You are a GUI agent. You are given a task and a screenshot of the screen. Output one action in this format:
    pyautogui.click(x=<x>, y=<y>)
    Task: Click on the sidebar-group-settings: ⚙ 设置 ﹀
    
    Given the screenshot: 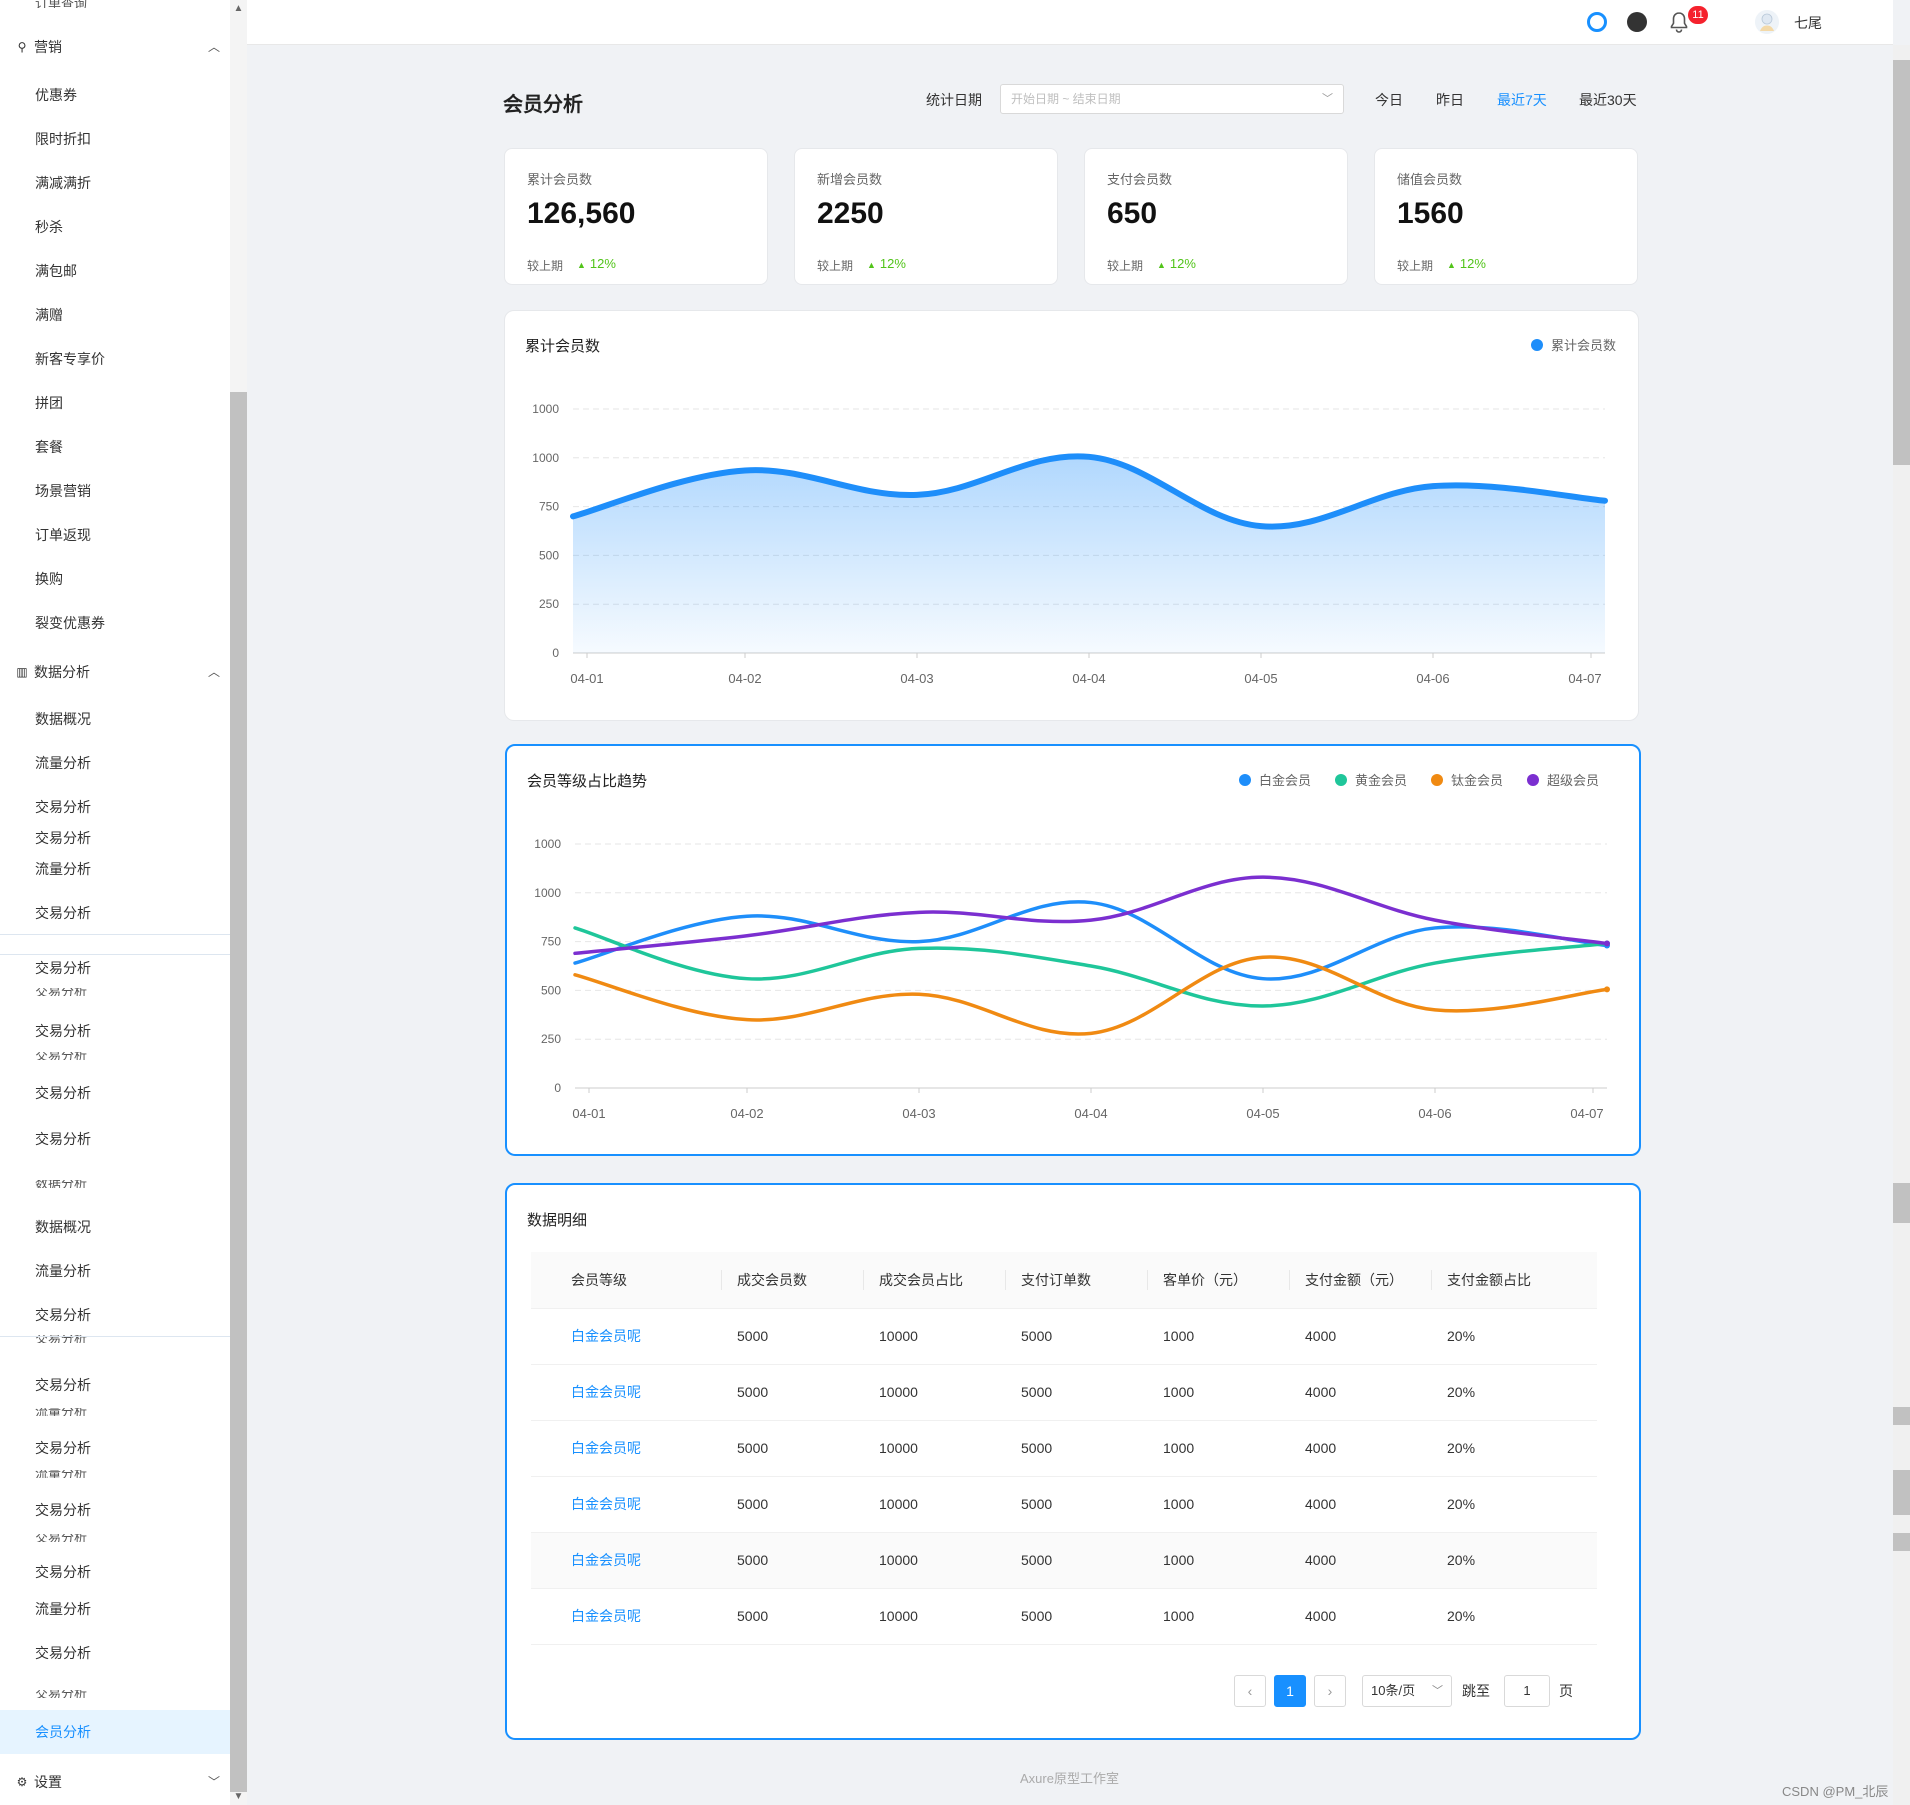 What is the action you would take?
    pyautogui.click(x=115, y=1782)
    